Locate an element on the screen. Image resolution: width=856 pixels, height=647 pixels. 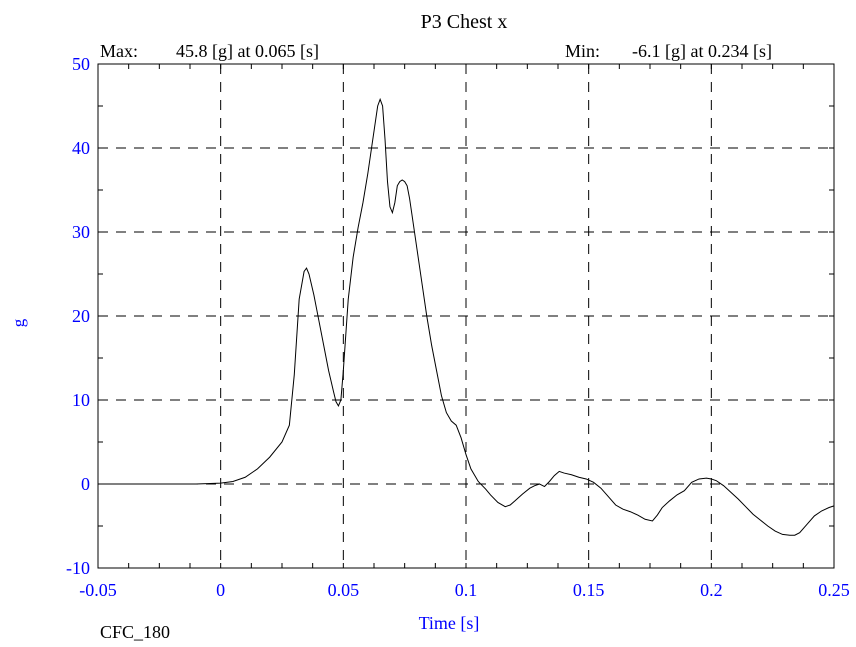
x-tick-label: 0.15 is located at coordinates (589, 590).